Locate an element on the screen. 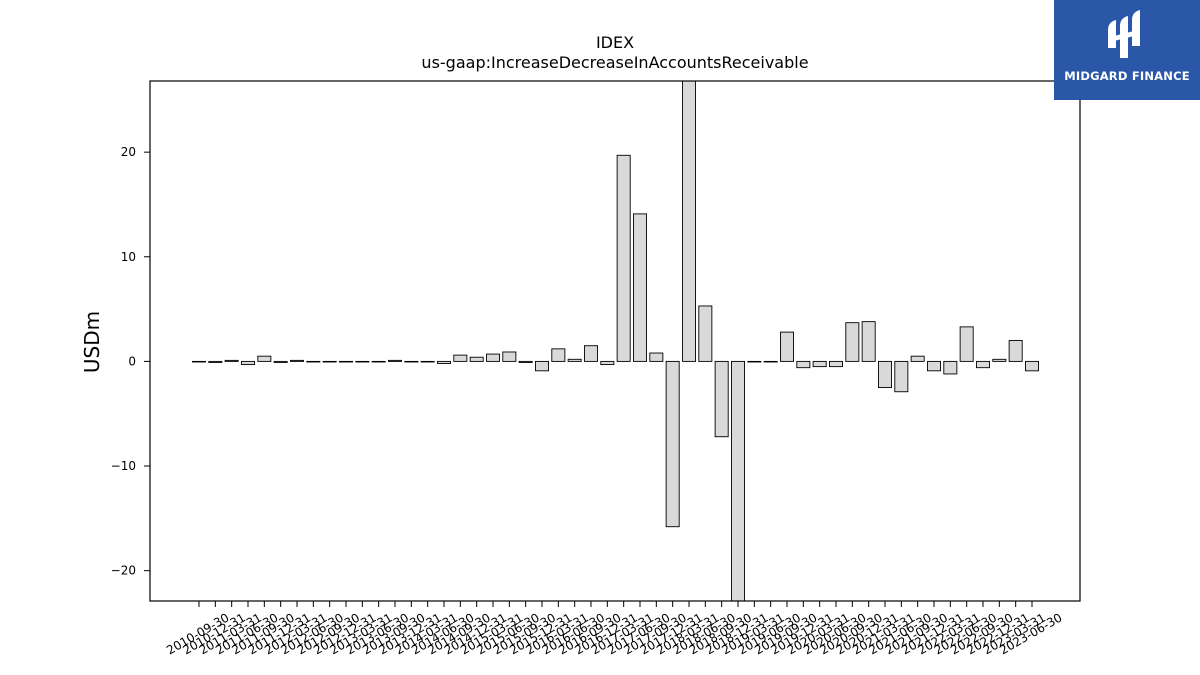 This screenshot has width=1200, height=675. y-axis-ticks: −20 −10 0 10 20 is located at coordinates (130, 361).